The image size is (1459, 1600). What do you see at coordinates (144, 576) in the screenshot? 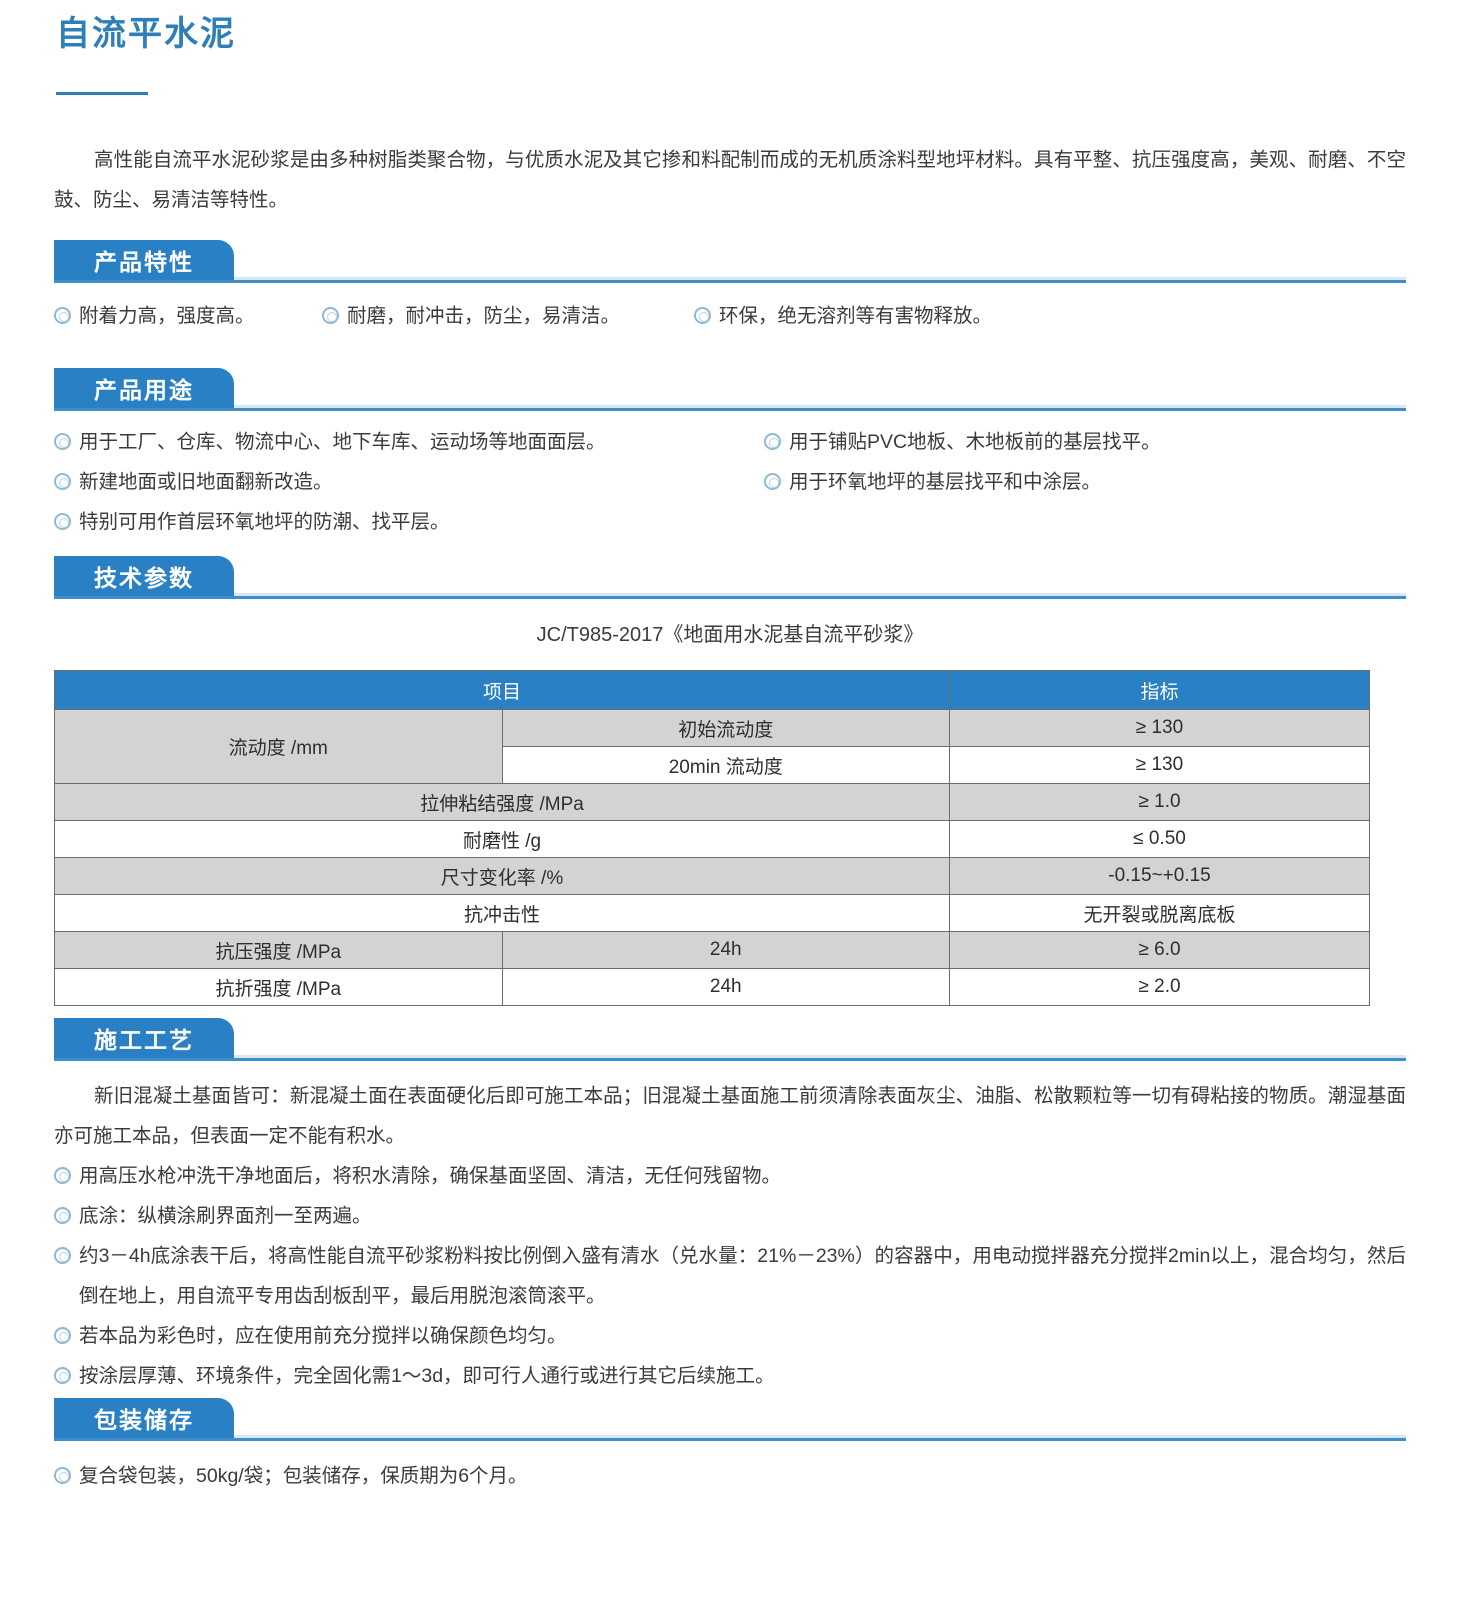
I see `section-tab-label: 技术参数` at bounding box center [144, 576].